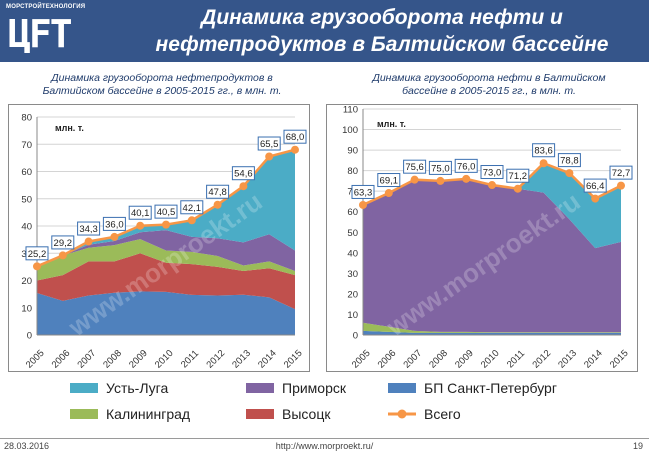 Image resolution: width=649 pixels, height=459 pixels. What do you see at coordinates (40, 34) in the screenshot?
I see `logo-mark: ЦFТ` at bounding box center [40, 34].